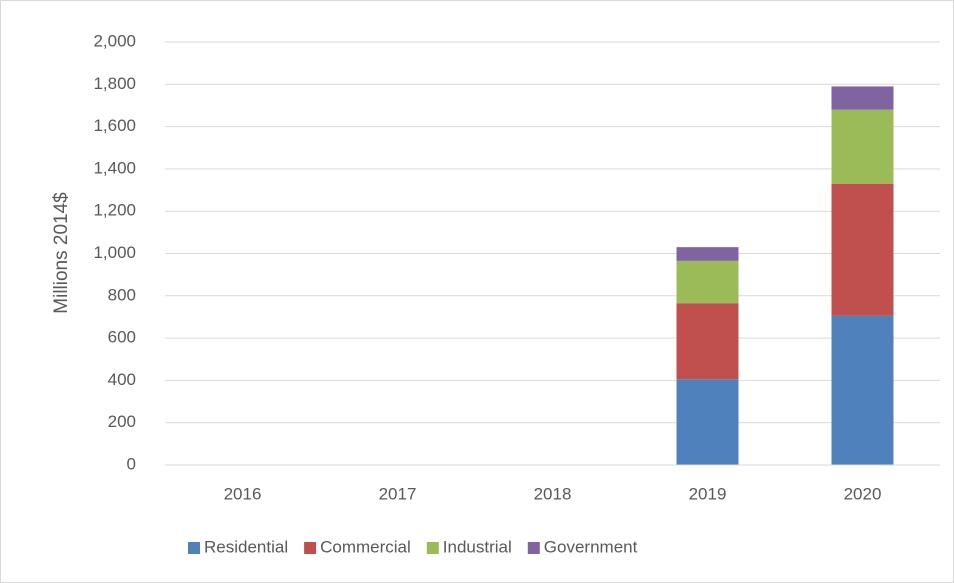  What do you see at coordinates (114, 125) in the screenshot?
I see `y-tick-label: 1,600` at bounding box center [114, 125].